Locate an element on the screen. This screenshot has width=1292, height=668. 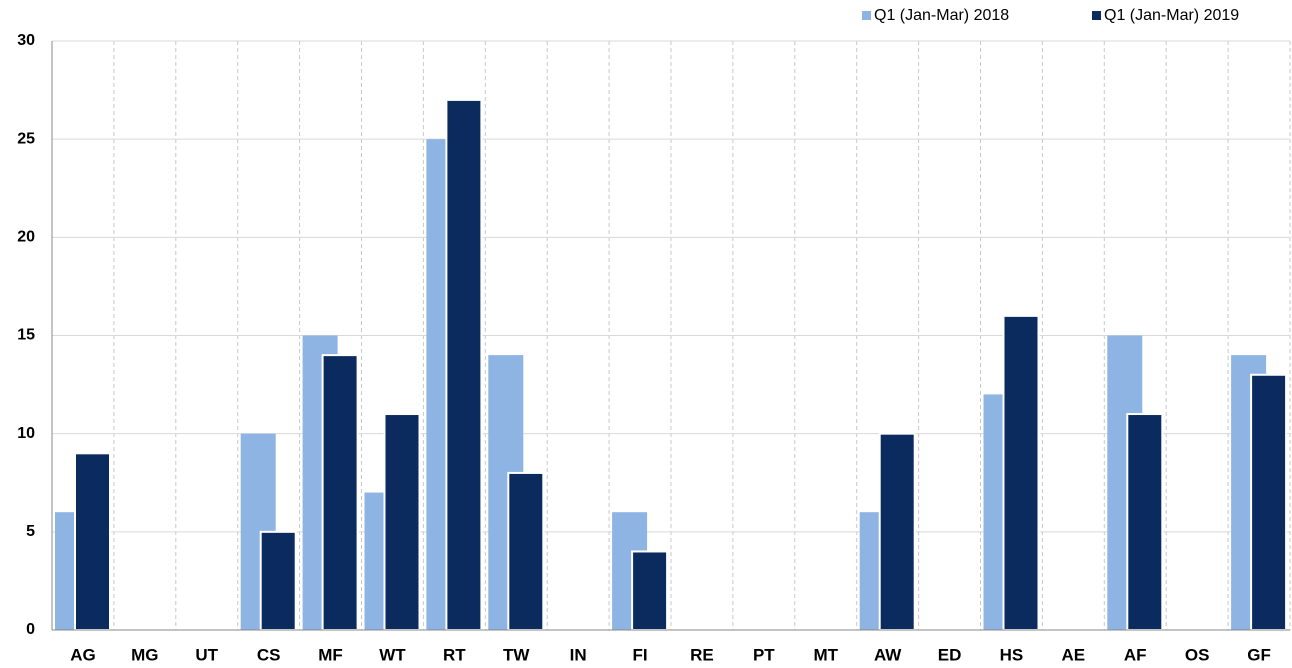
x-tick-label: TW is located at coordinates (516, 654).